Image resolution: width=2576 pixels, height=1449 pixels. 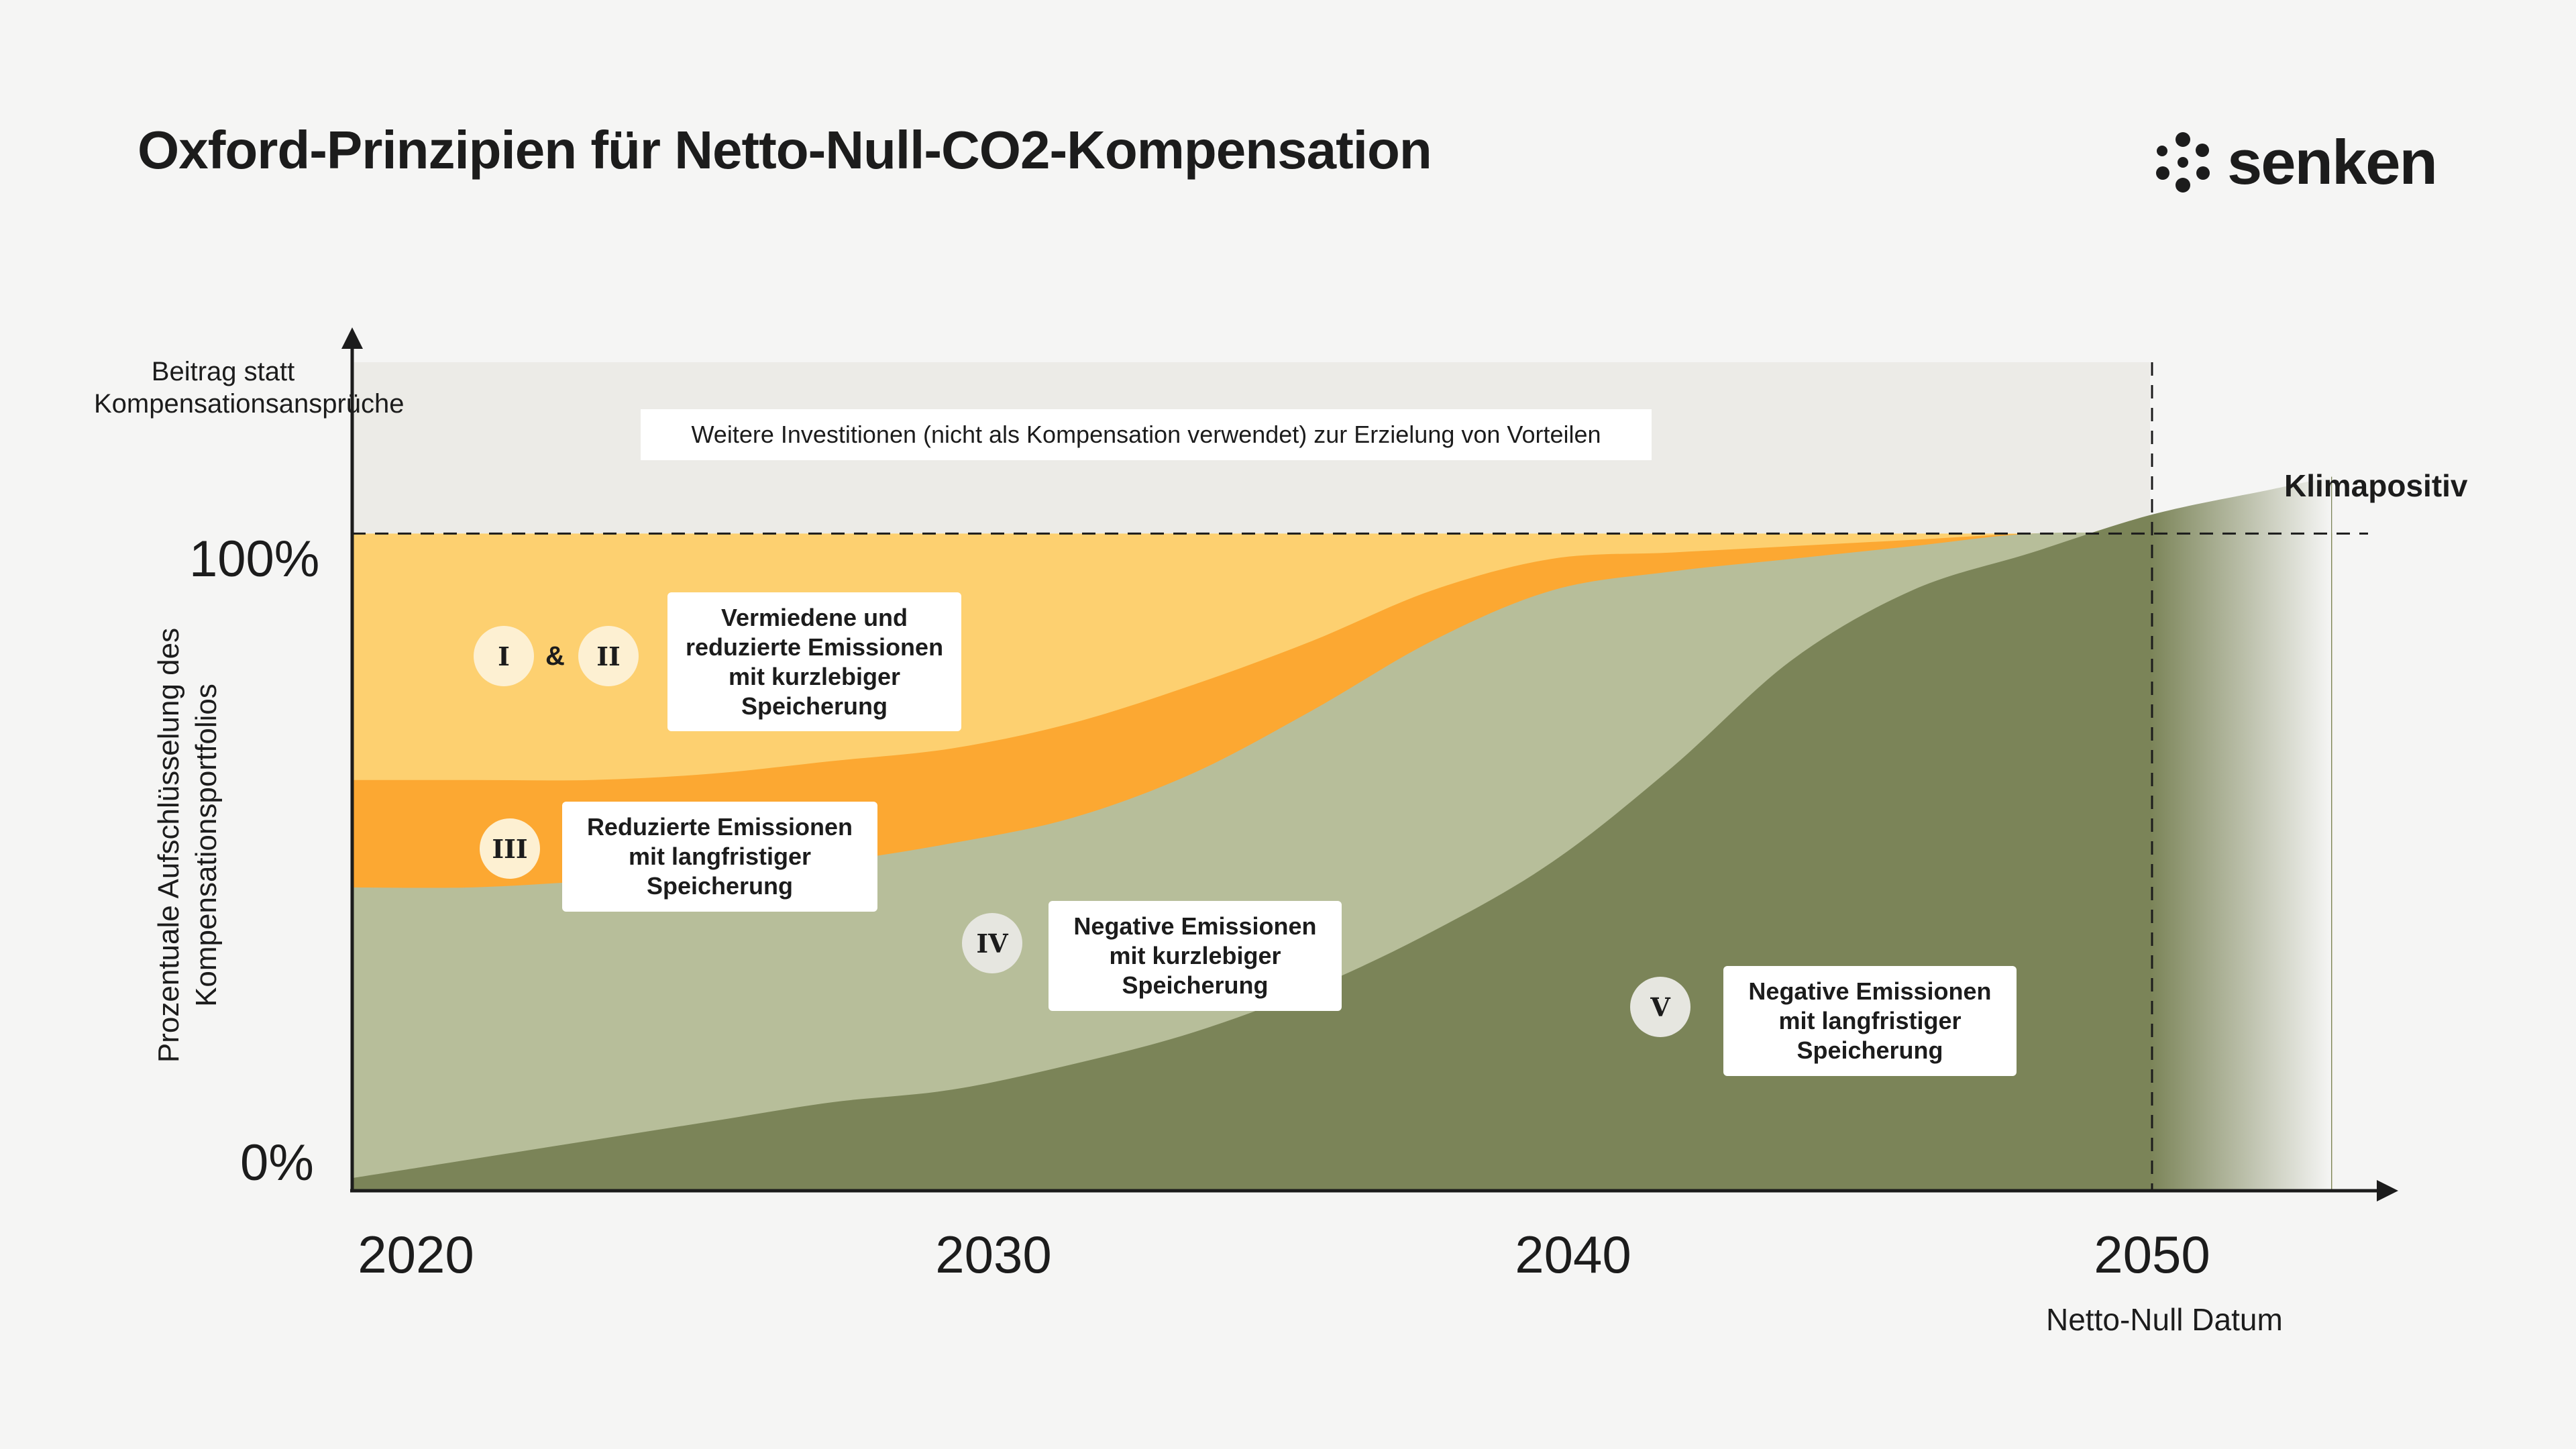 What do you see at coordinates (352, 338) in the screenshot?
I see `y-axis-arrow-icon` at bounding box center [352, 338].